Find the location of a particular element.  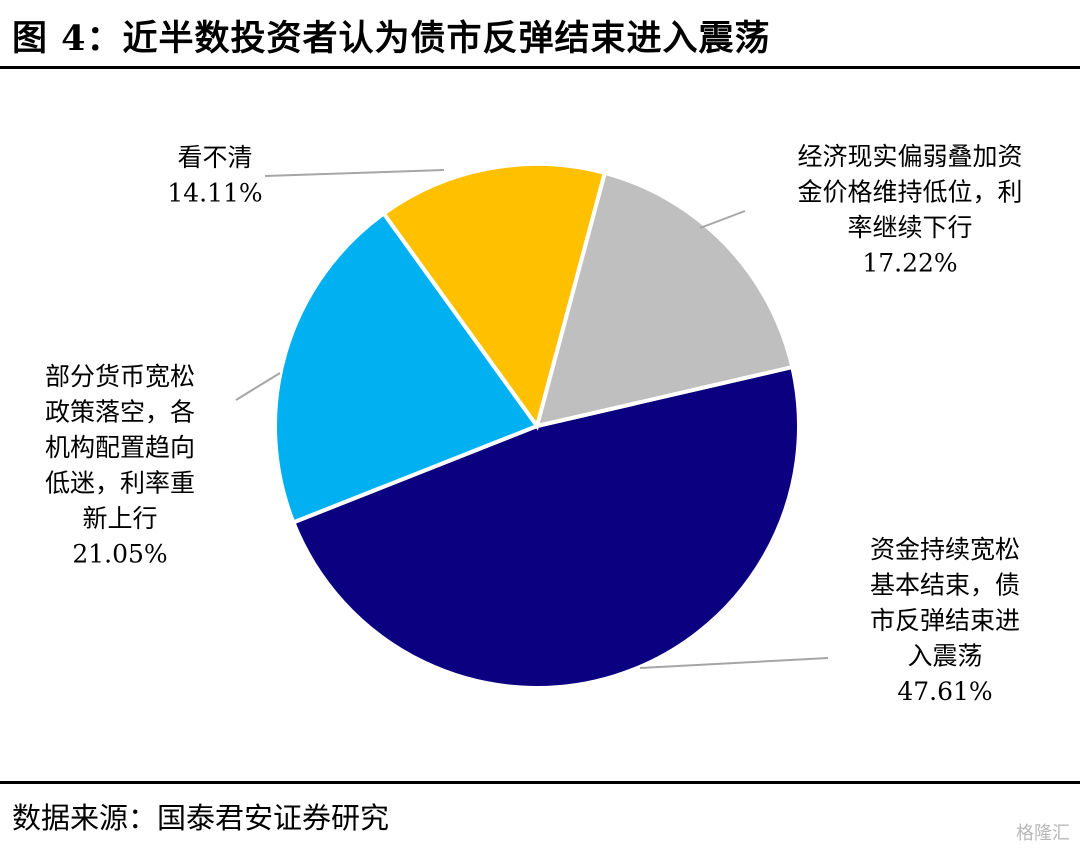

slice-value-label-4: 17.22% is located at coordinates (909, 263).